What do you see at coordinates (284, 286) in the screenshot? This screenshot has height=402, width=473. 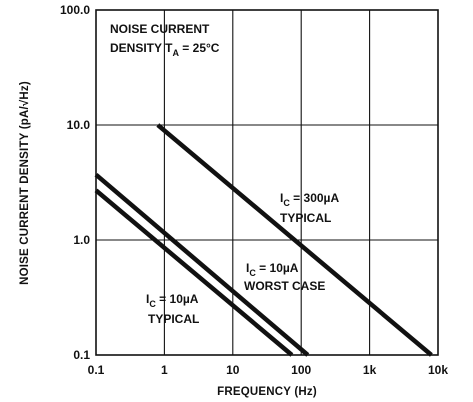 I see `series-label-10ua-worst-case: WORST CASE` at bounding box center [284, 286].